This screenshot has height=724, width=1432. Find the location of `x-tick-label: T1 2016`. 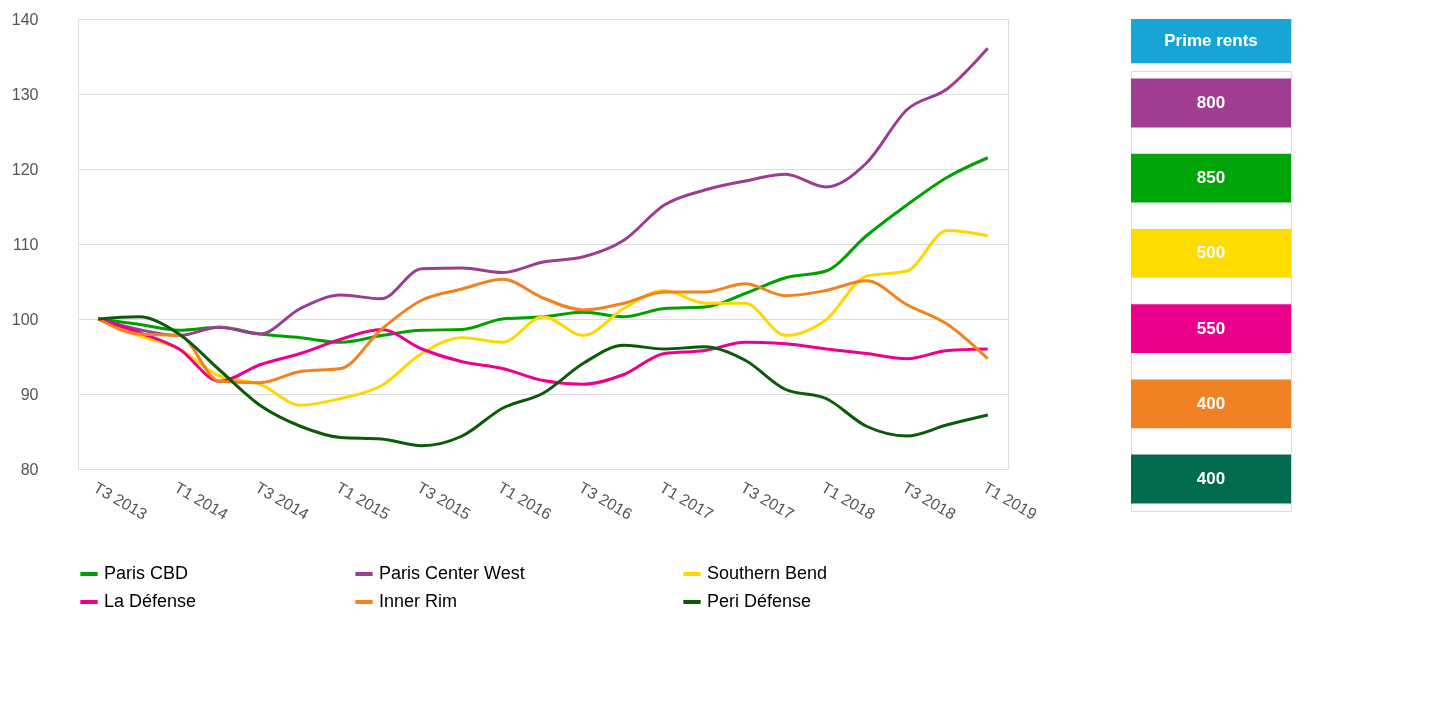

x-tick-label: T1 2016 is located at coordinates (525, 500).